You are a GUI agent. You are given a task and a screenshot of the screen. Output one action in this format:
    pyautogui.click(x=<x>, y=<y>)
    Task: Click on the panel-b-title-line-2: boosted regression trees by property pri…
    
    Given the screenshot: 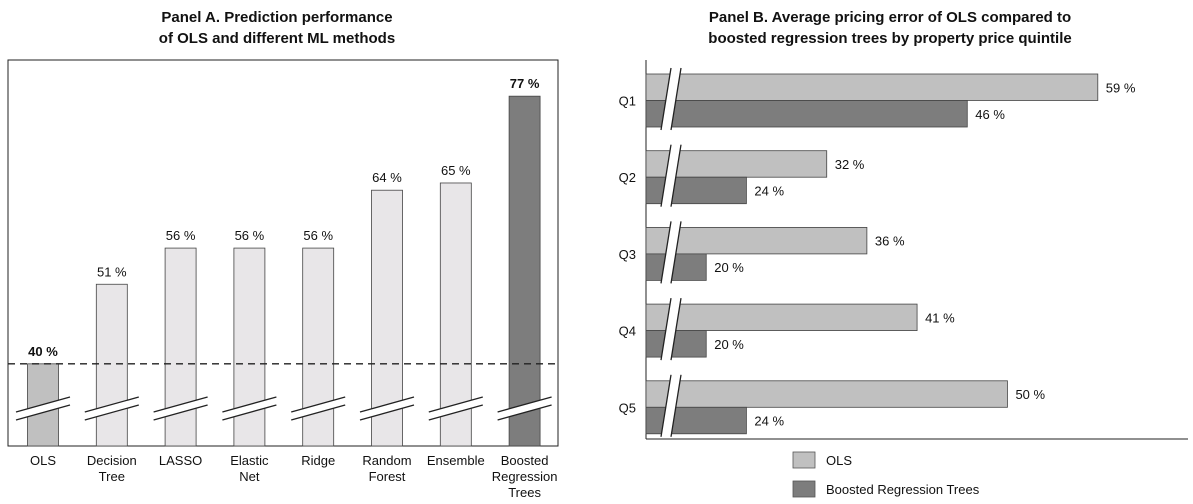 What is the action you would take?
    pyautogui.click(x=889, y=38)
    